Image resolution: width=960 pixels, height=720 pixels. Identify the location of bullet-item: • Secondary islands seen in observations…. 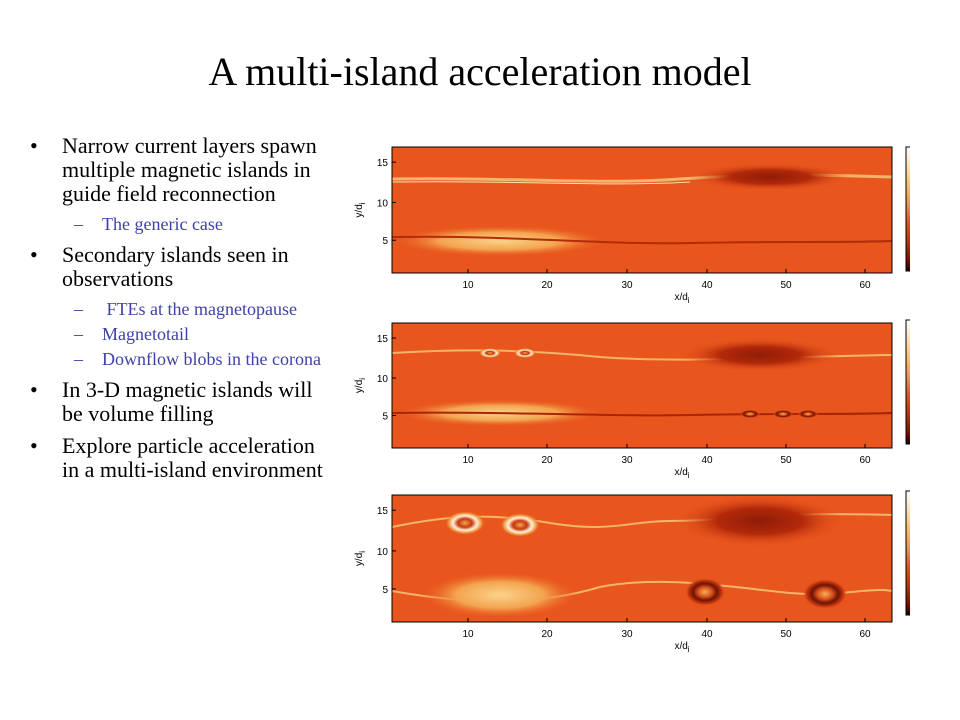
(182, 306).